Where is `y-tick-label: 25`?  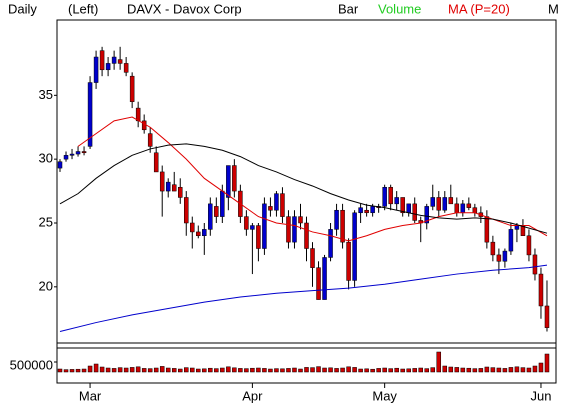
y-tick-label: 25 is located at coordinates (46, 221).